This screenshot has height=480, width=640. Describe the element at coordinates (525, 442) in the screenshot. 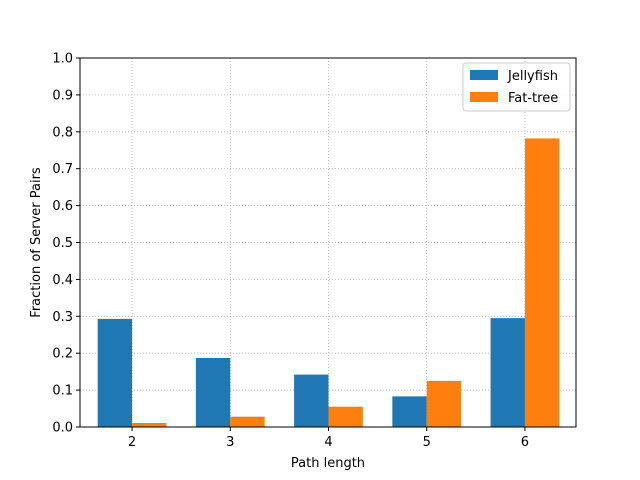

I see `x-tick-label: 6` at that location.